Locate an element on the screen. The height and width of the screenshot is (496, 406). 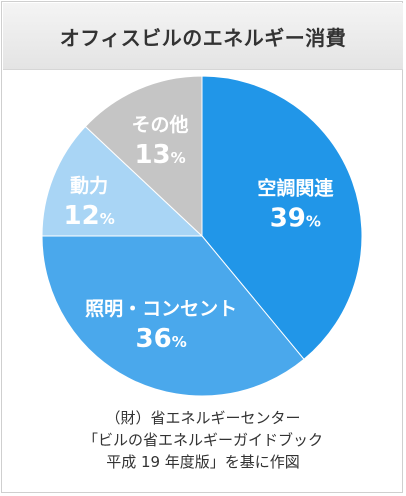
title-bar: オフィスビルのエネルギー消費 is located at coordinates (203, 36).